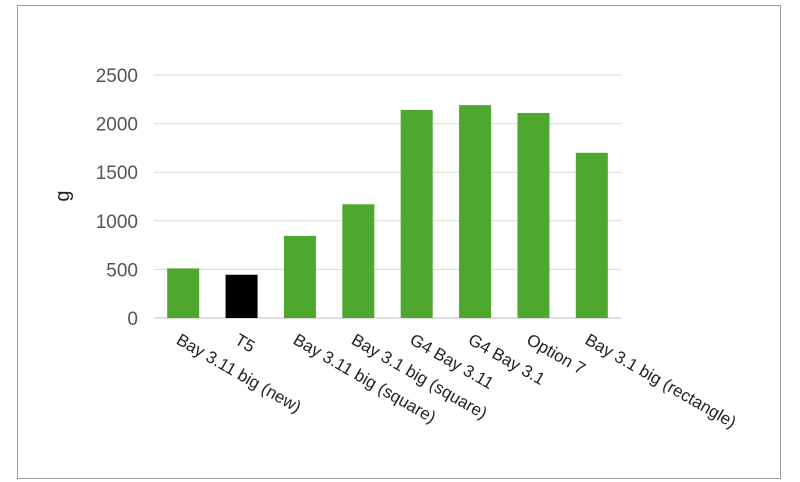  I want to click on y-tick-label: 2000, so click(117, 125).